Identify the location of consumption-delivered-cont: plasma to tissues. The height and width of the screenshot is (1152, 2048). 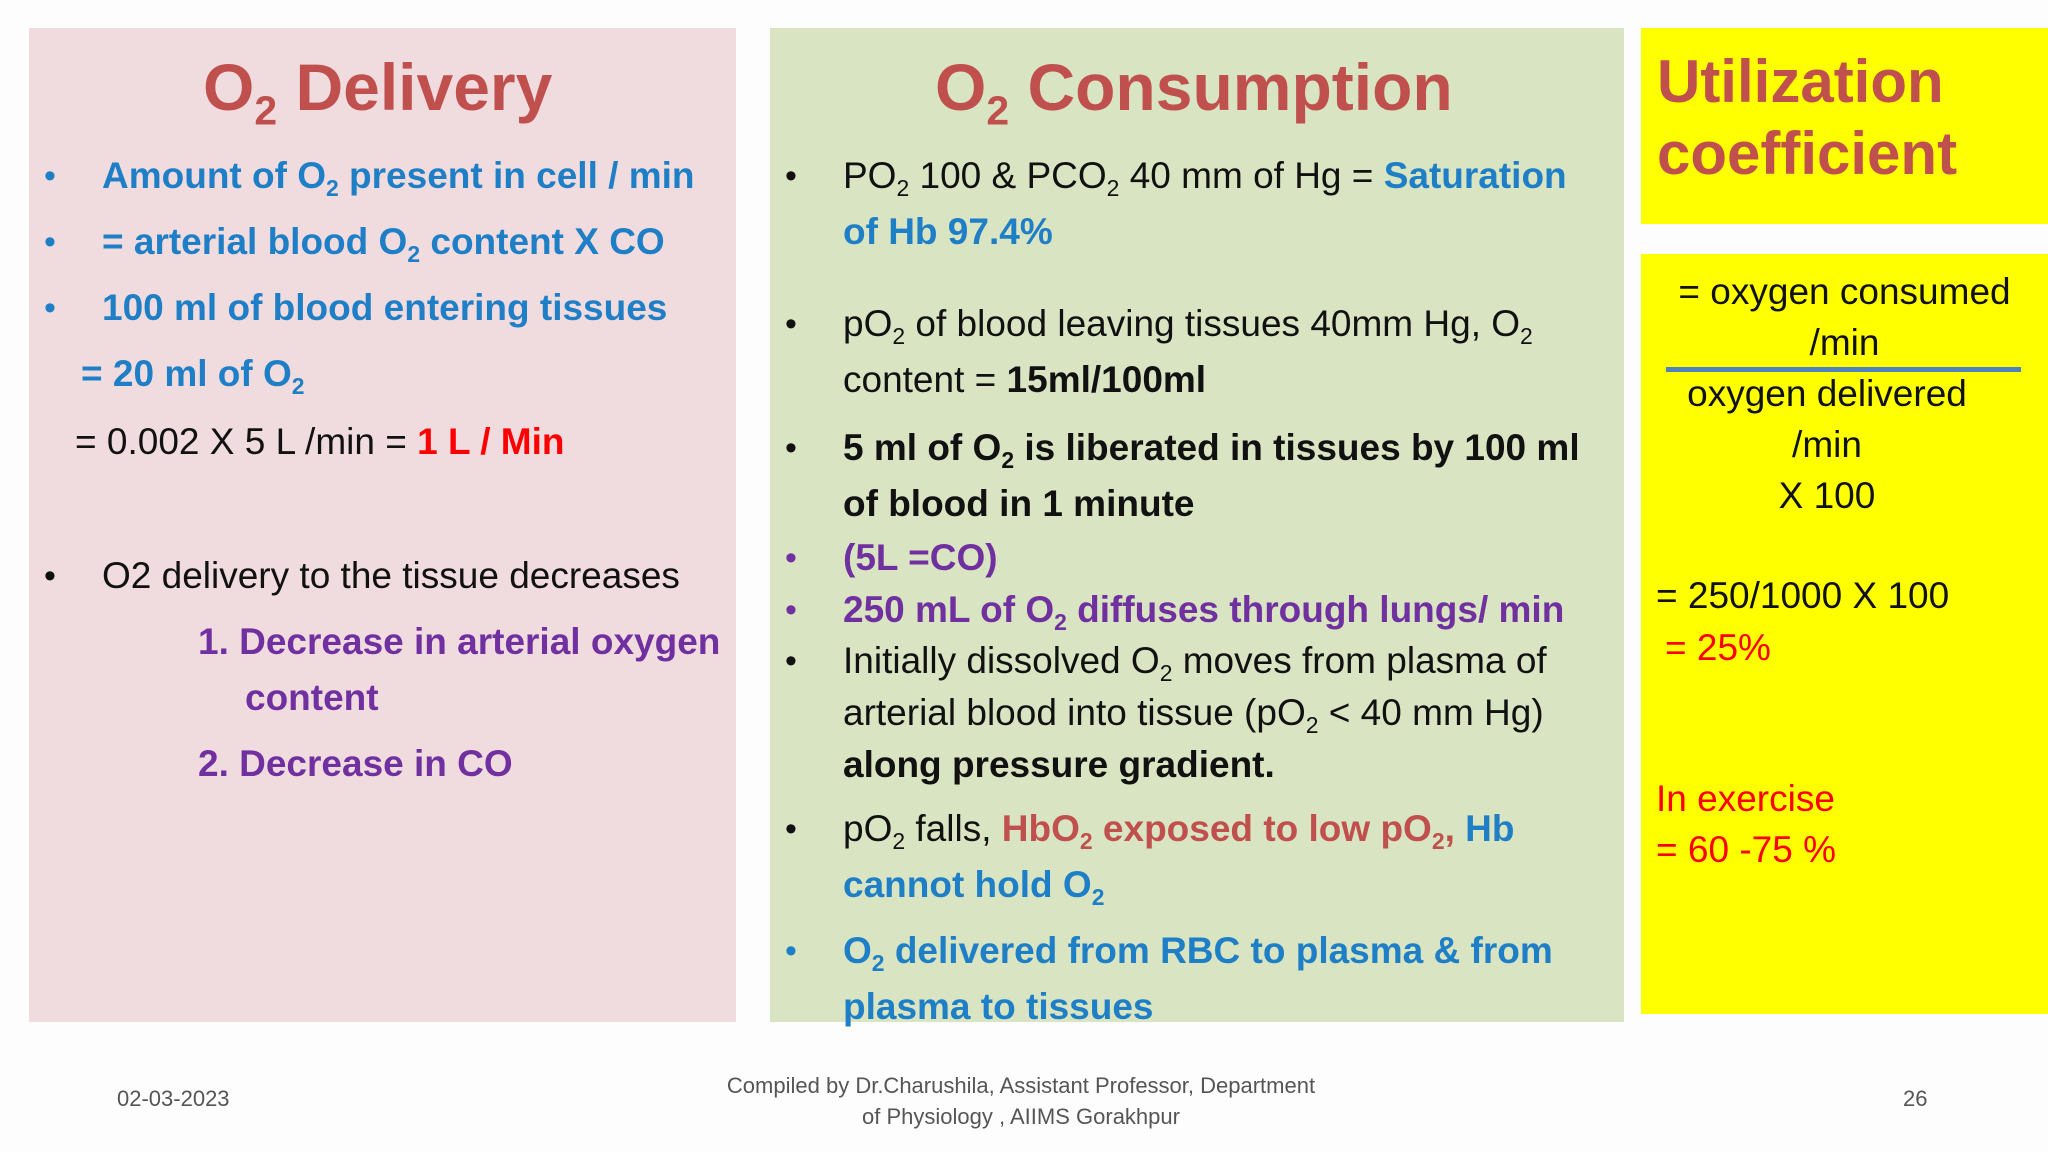
(998, 1006).